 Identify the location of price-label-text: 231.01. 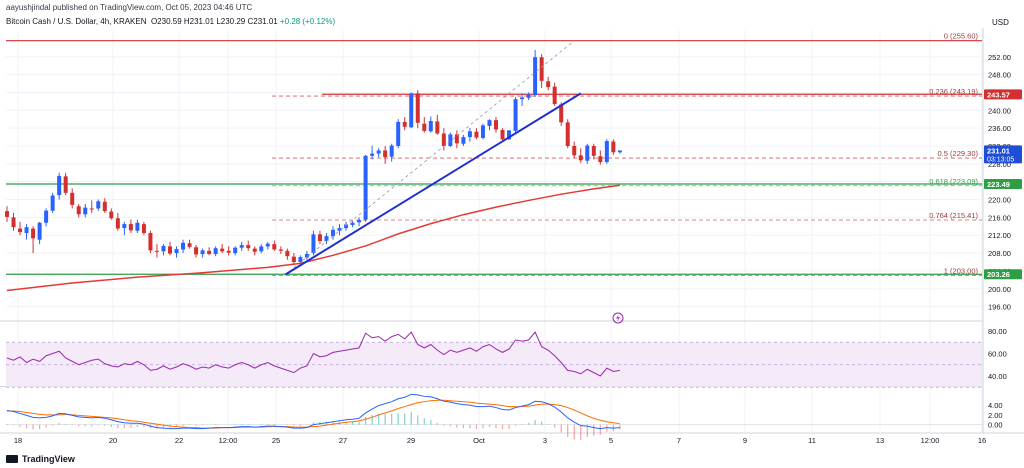
(998, 150).